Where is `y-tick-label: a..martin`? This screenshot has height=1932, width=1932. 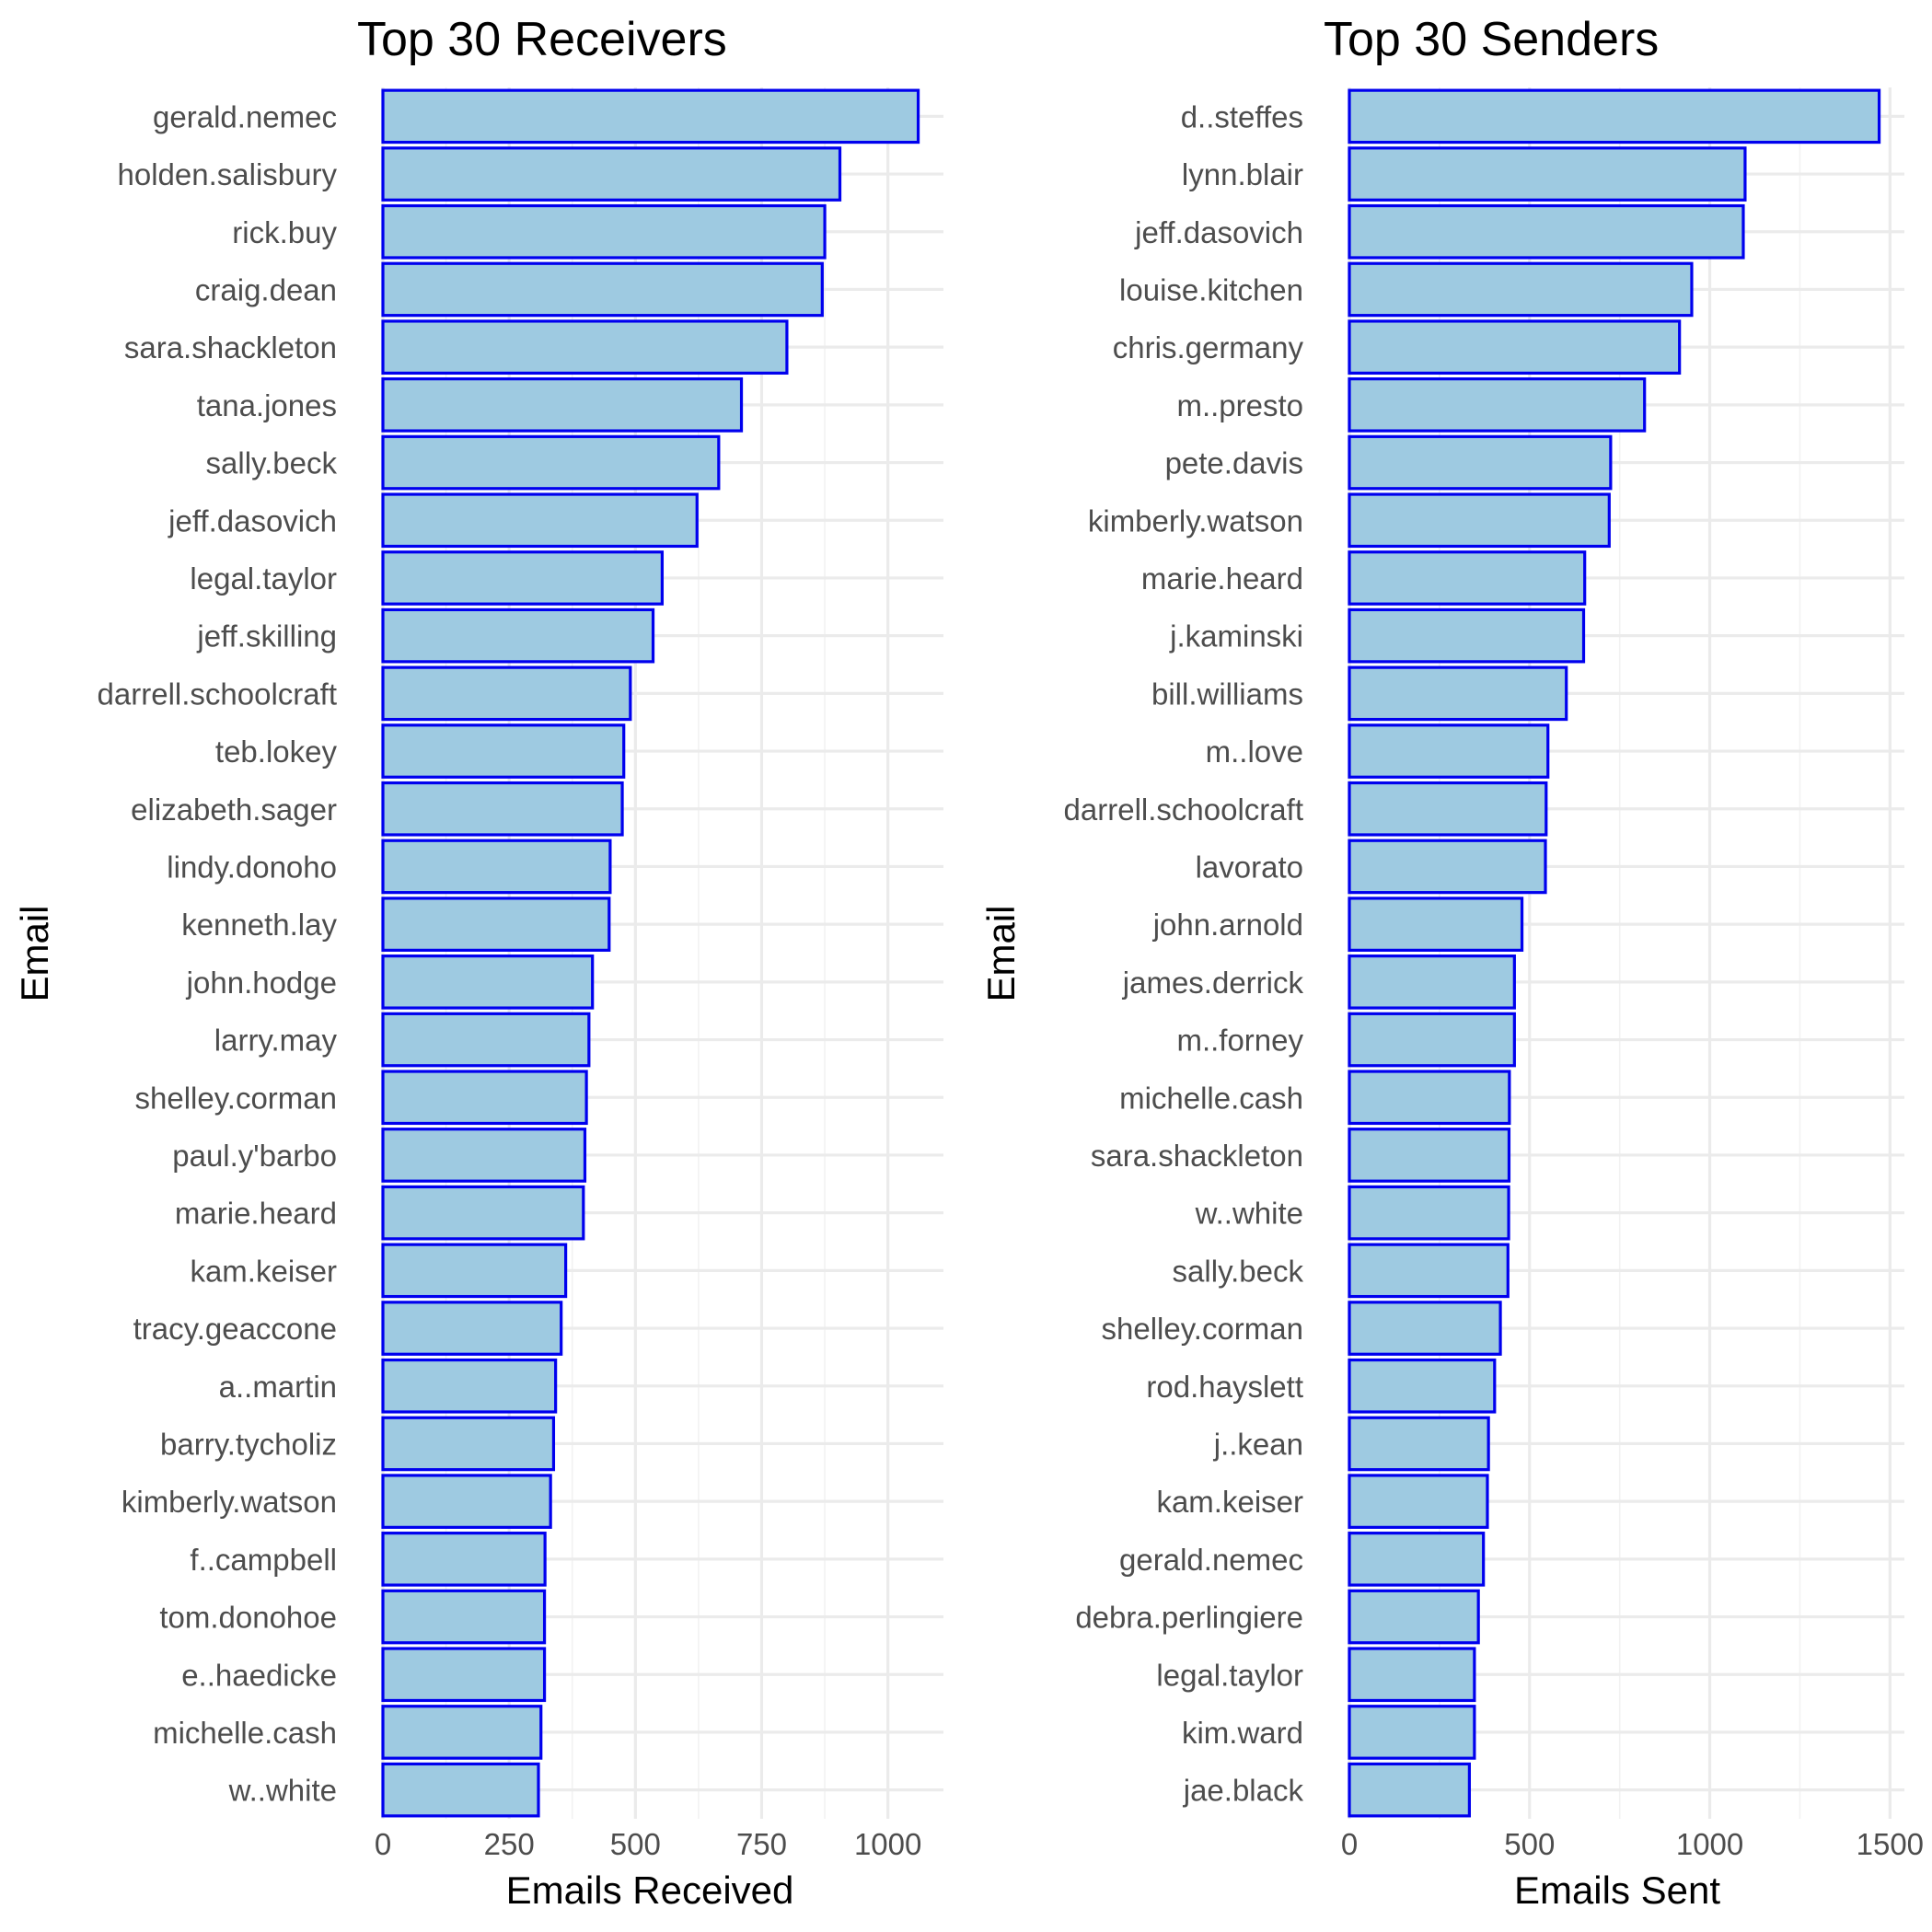 y-tick-label: a..martin is located at coordinates (278, 1387).